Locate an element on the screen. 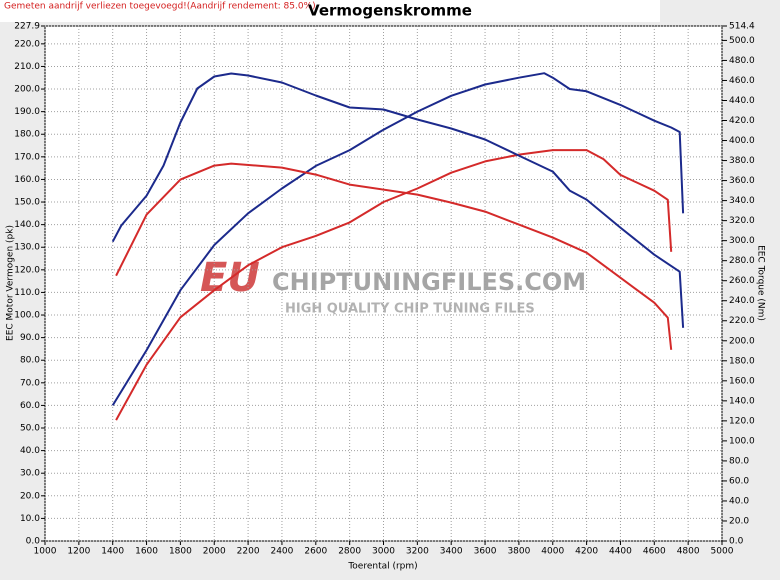 The height and width of the screenshot is (580, 780). y-tick-label: 200.0 is located at coordinates (27, 90).